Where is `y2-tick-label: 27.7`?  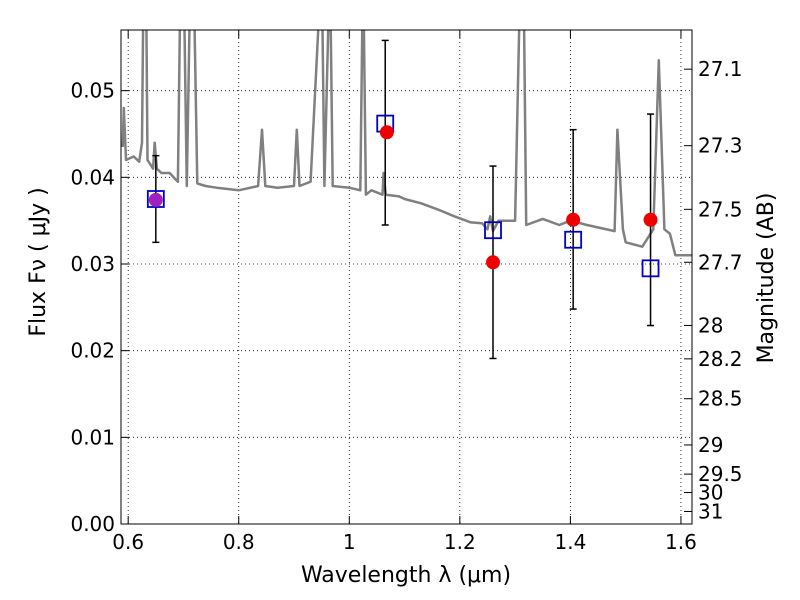 y2-tick-label: 27.7 is located at coordinates (720, 262).